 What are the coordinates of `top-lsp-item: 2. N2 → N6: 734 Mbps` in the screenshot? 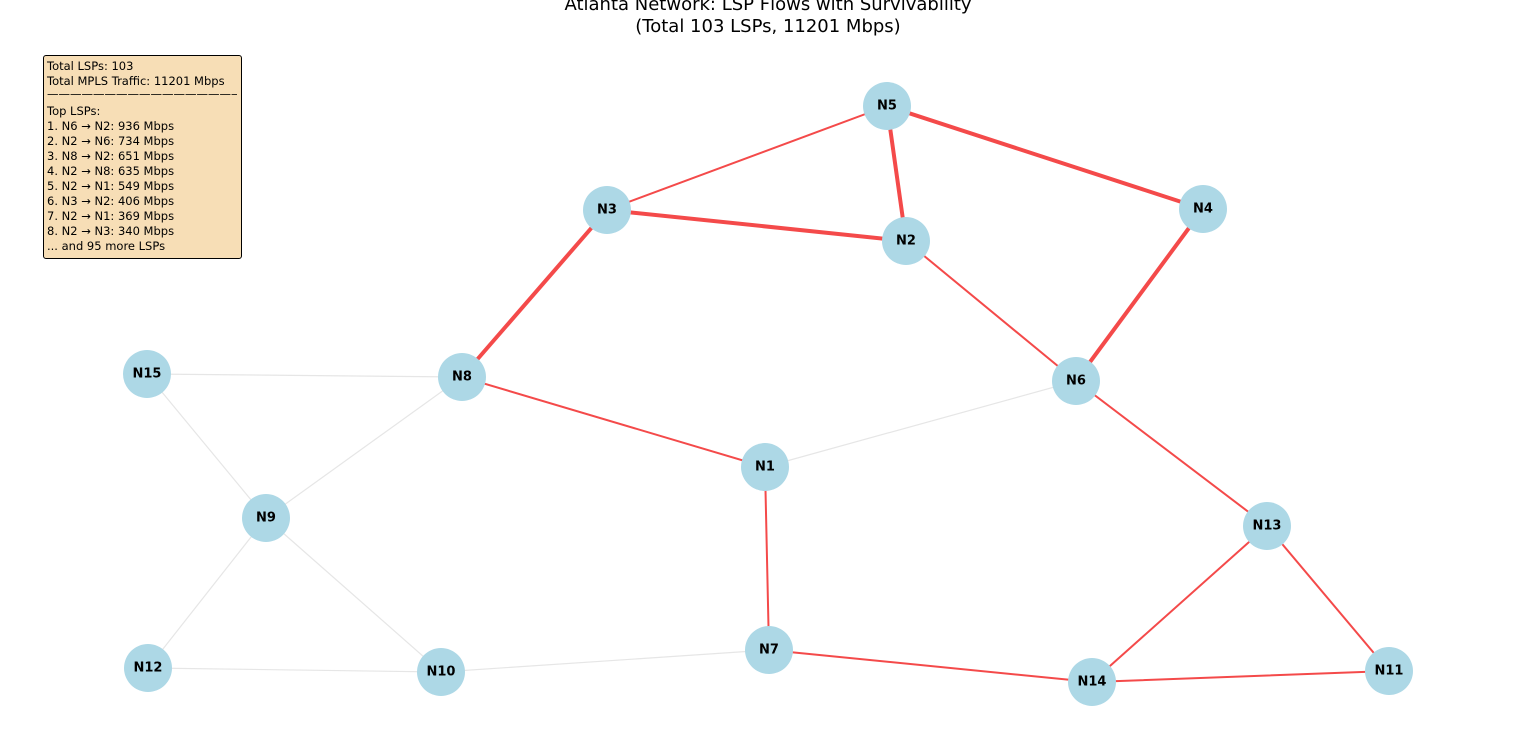 It's located at (142, 141).